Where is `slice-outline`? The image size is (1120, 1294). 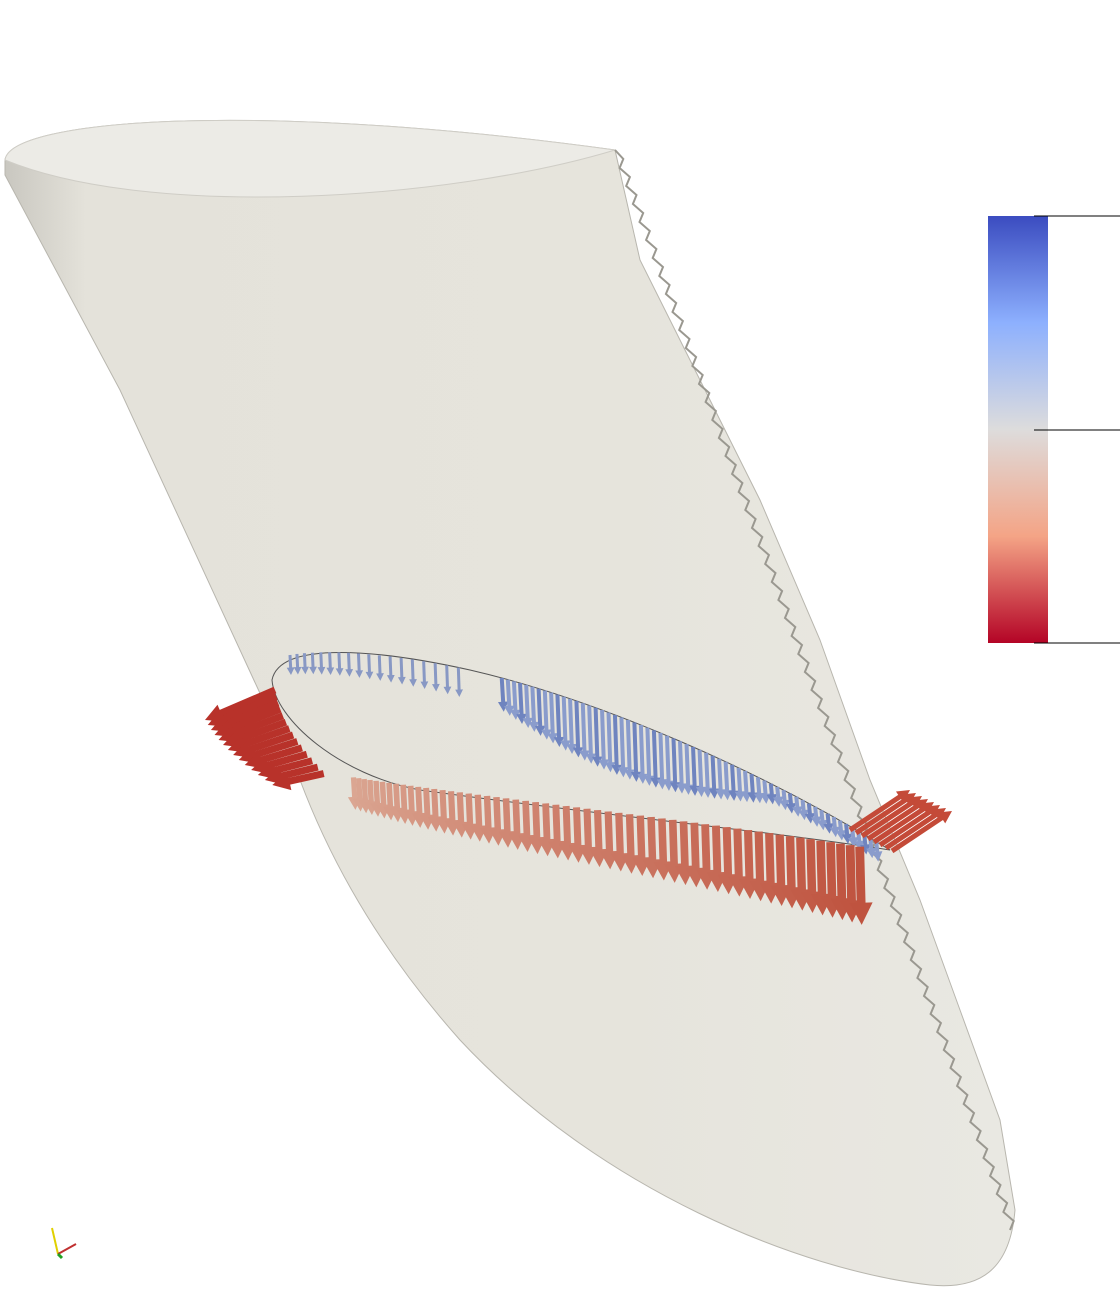 slice-outline is located at coordinates (581, 751).